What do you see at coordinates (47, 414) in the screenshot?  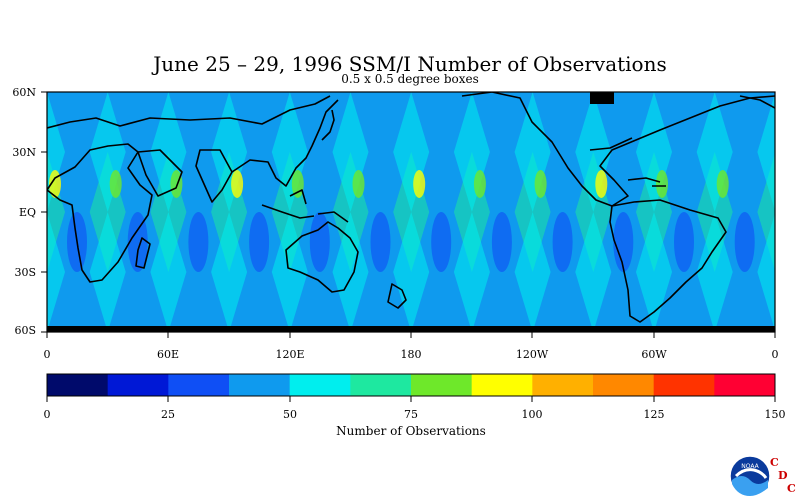 I see `colorbar-tick-label: 0` at bounding box center [47, 414].